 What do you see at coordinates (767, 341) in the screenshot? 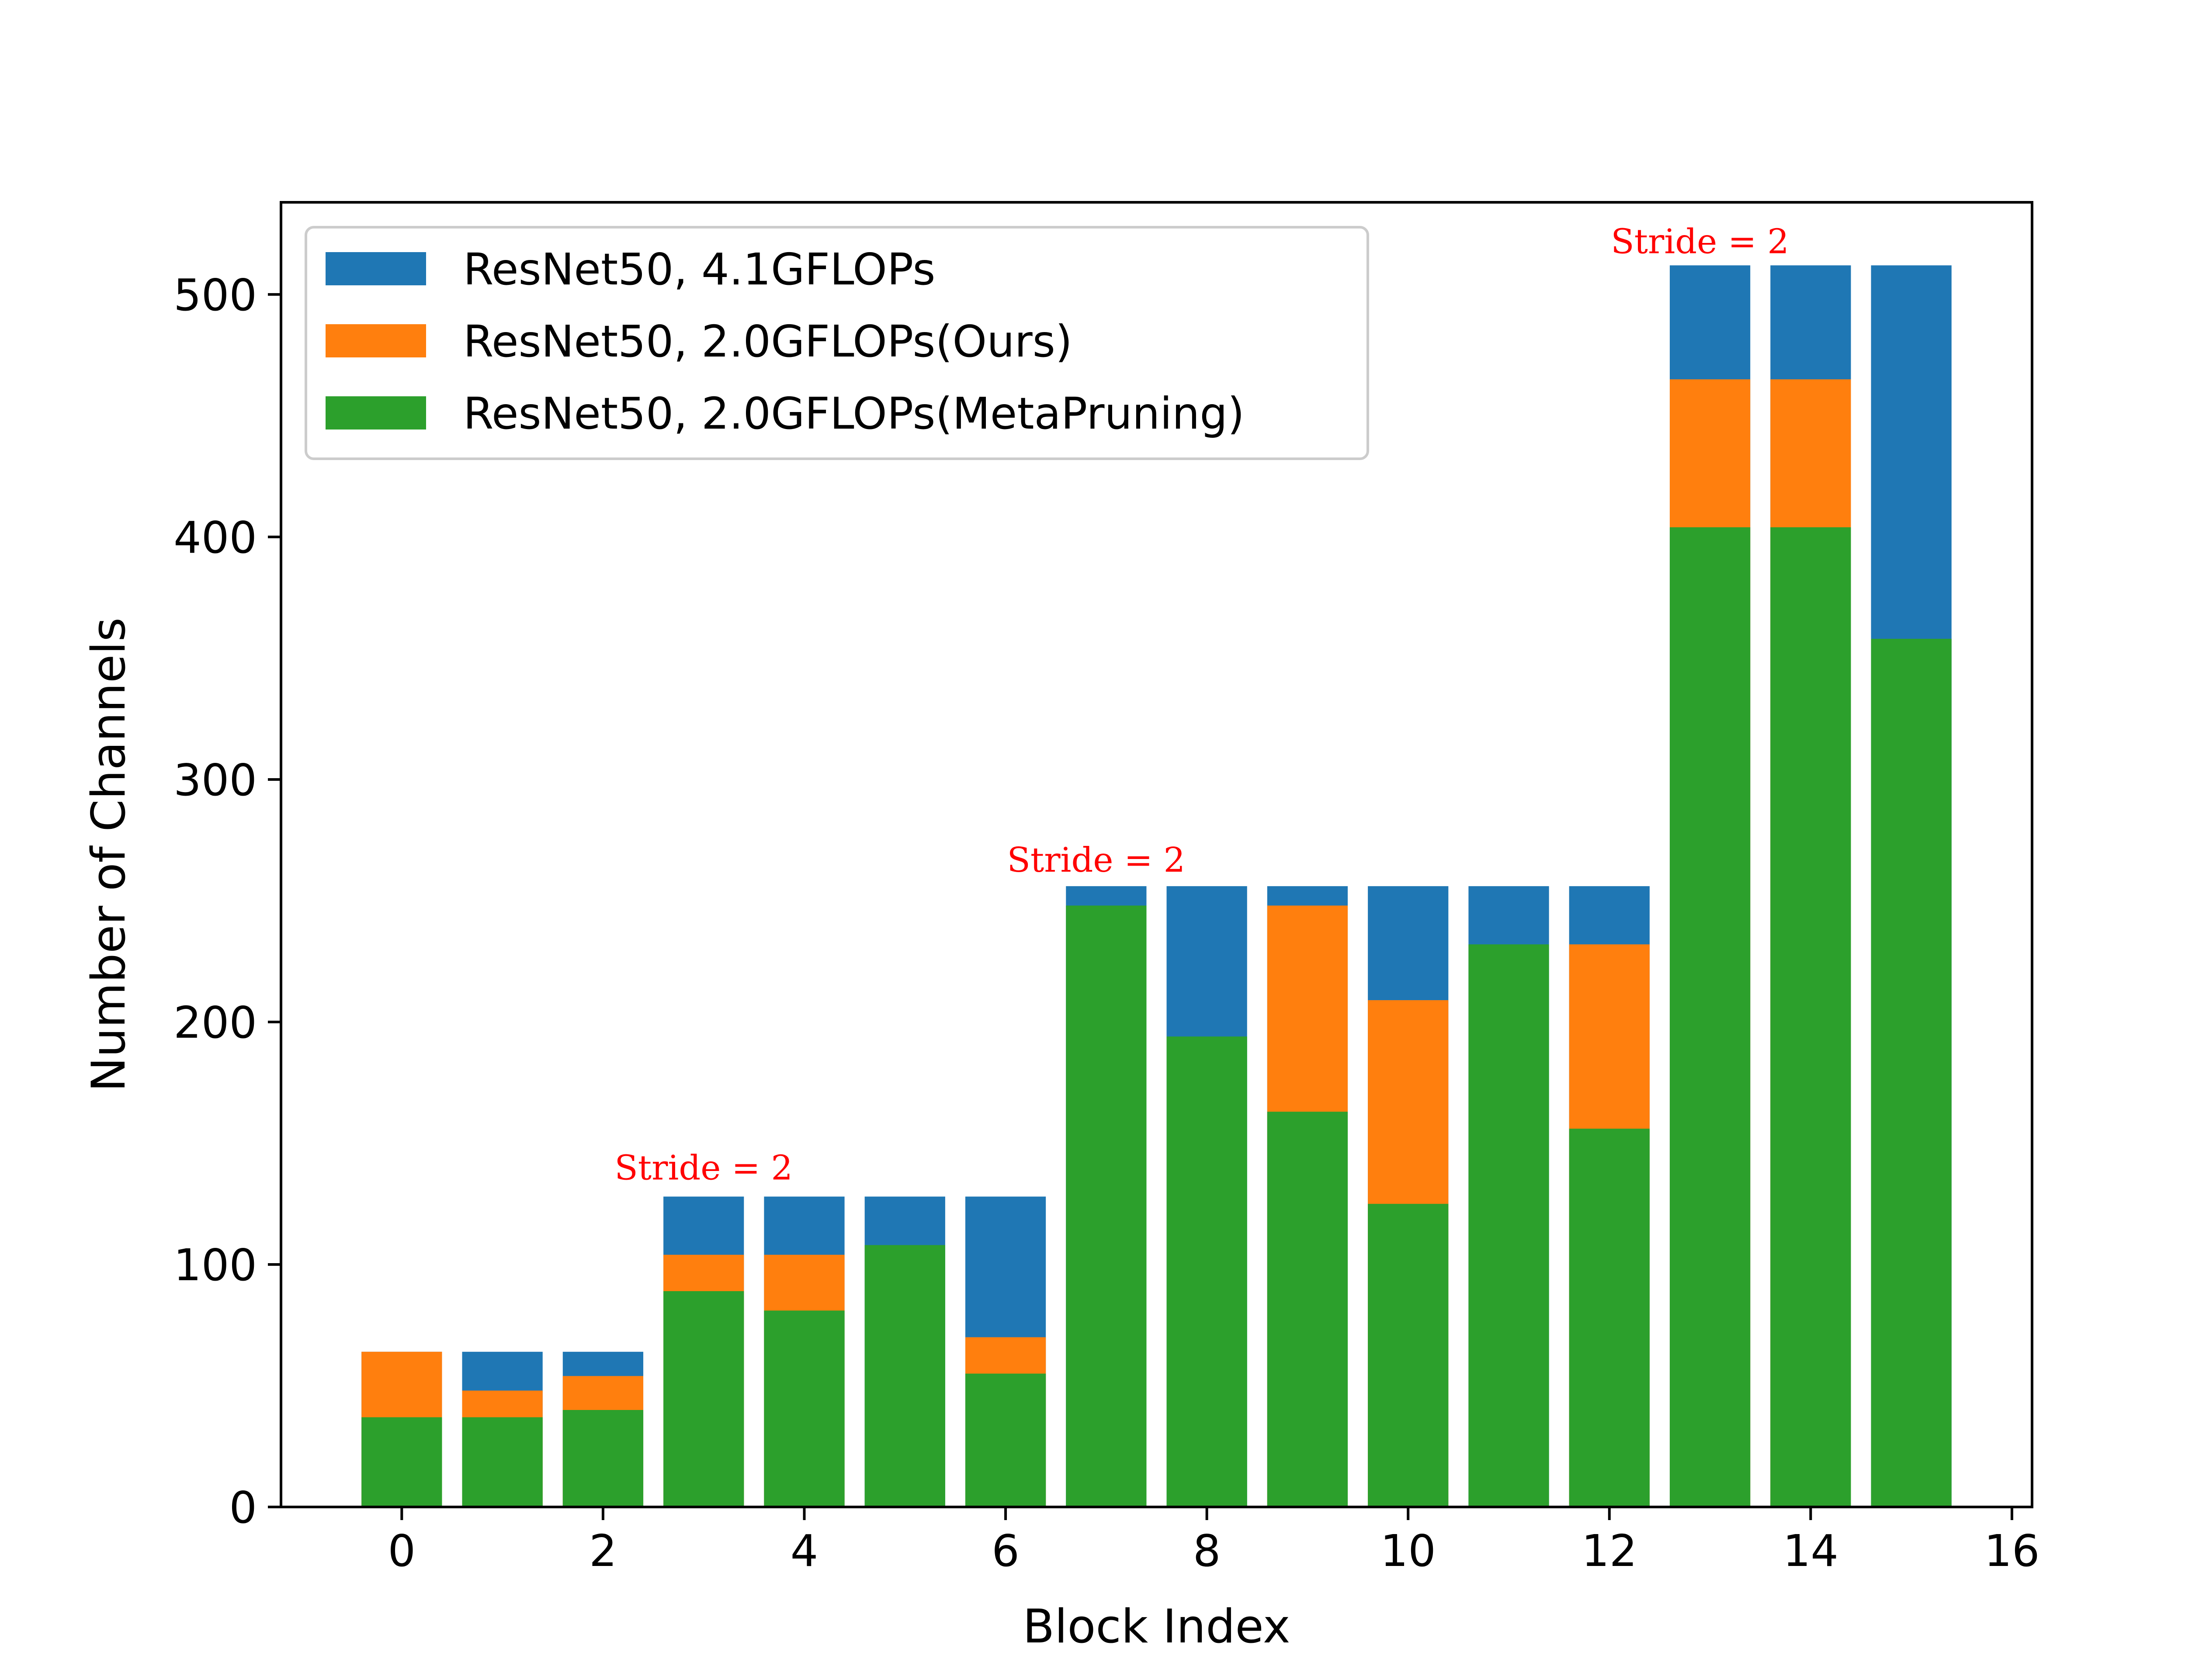
I see `legend-label: ResNet50, 2.0GFLOPs(Ours)` at bounding box center [767, 341].